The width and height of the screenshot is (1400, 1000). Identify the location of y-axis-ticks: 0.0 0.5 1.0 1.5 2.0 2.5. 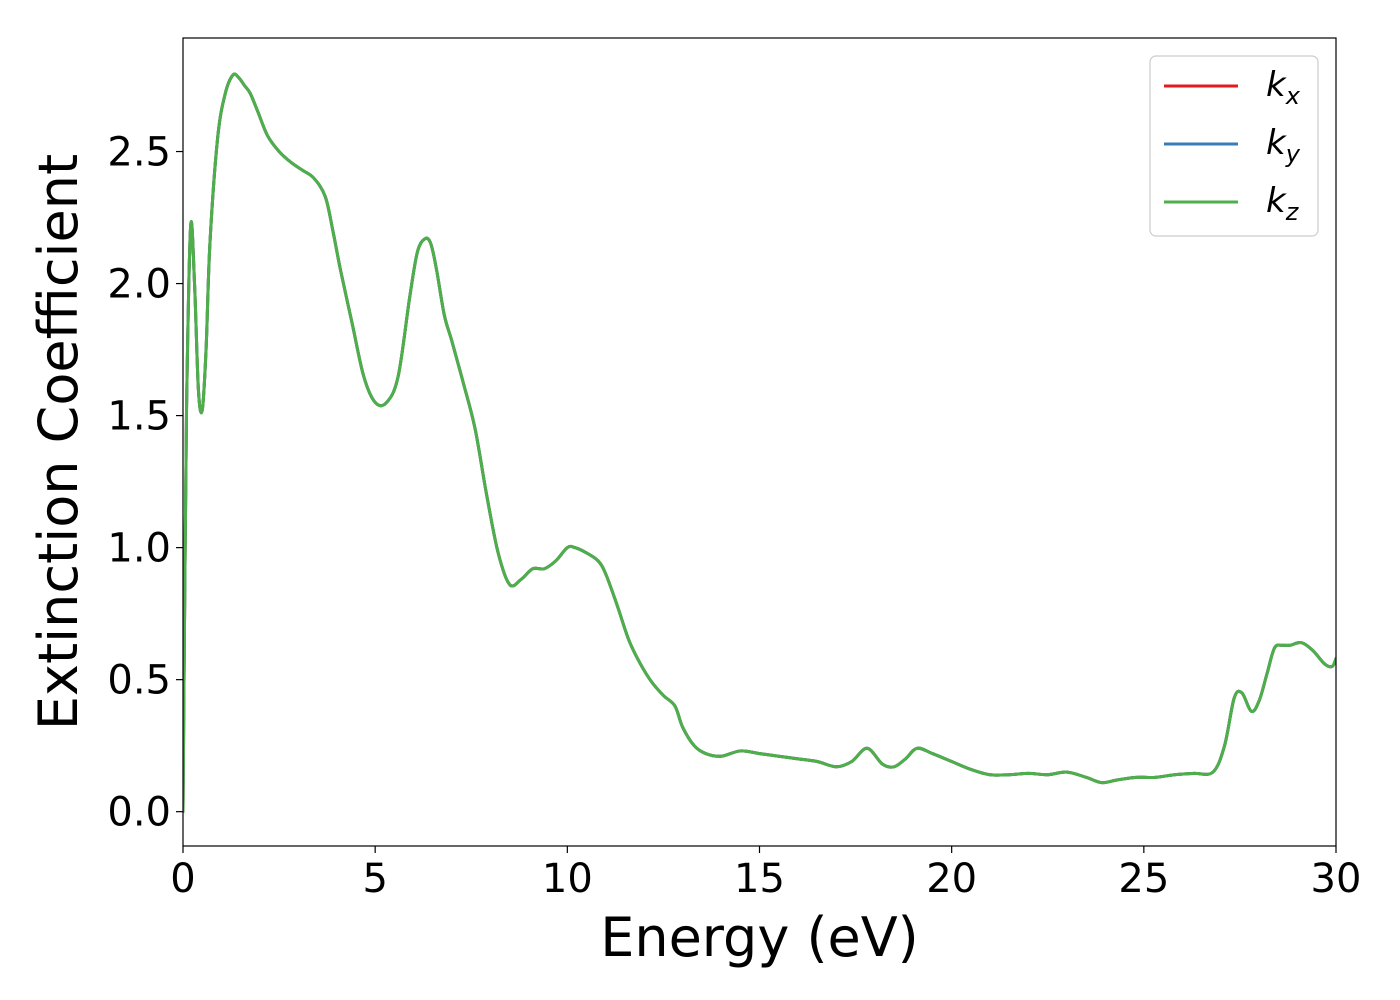
(145, 483).